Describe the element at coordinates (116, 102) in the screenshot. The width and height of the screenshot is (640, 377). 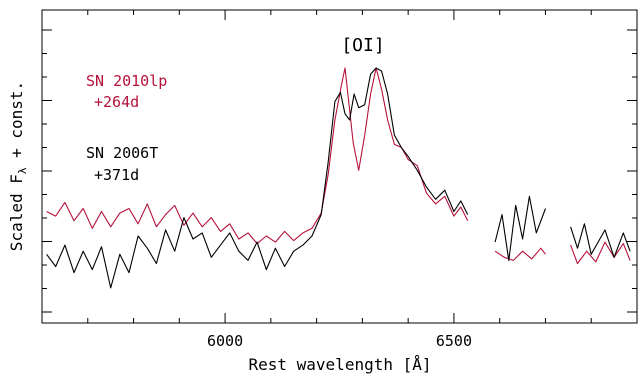
I see `legend-epoch-2010lp: +264d` at that location.